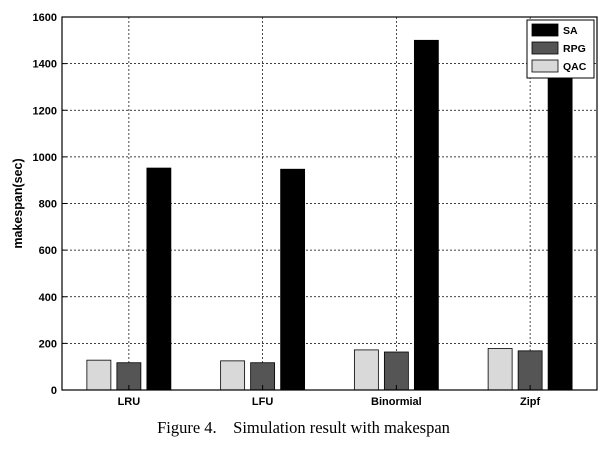 The width and height of the screenshot is (607, 455). I want to click on legend-label-sa: SA, so click(570, 31).